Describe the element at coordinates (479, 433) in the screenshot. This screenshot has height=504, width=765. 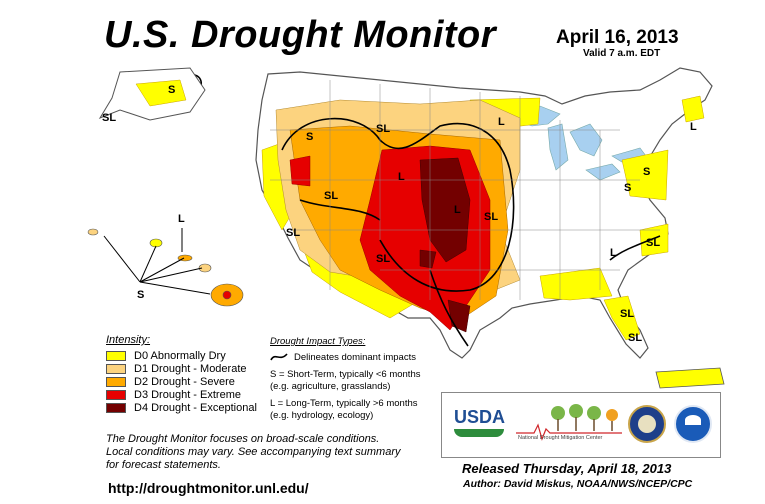
I see `usda-swoosh` at that location.